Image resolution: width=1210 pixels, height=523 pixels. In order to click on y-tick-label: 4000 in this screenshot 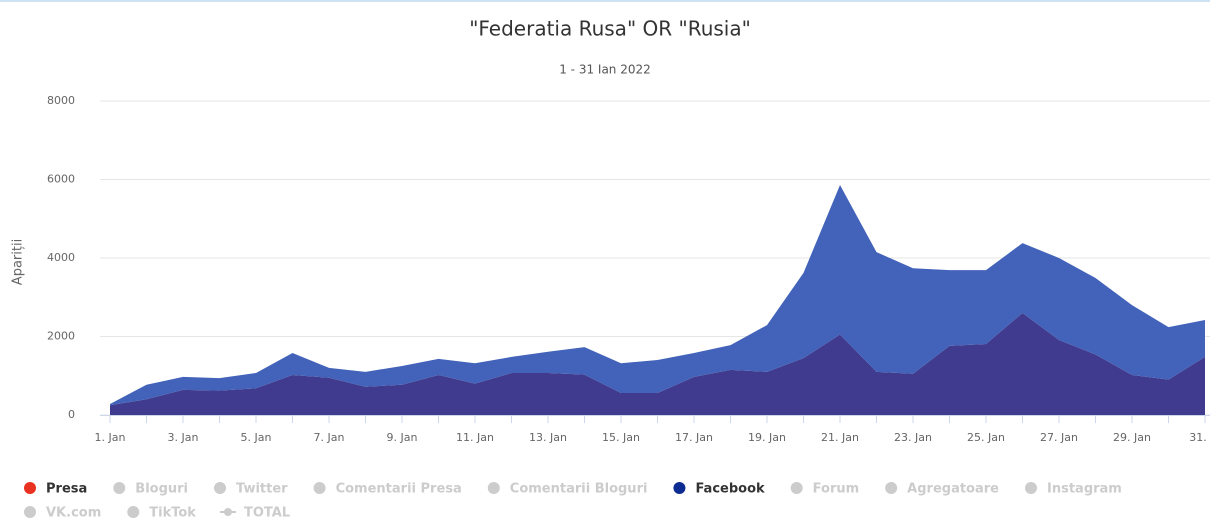, I will do `click(61, 257)`.